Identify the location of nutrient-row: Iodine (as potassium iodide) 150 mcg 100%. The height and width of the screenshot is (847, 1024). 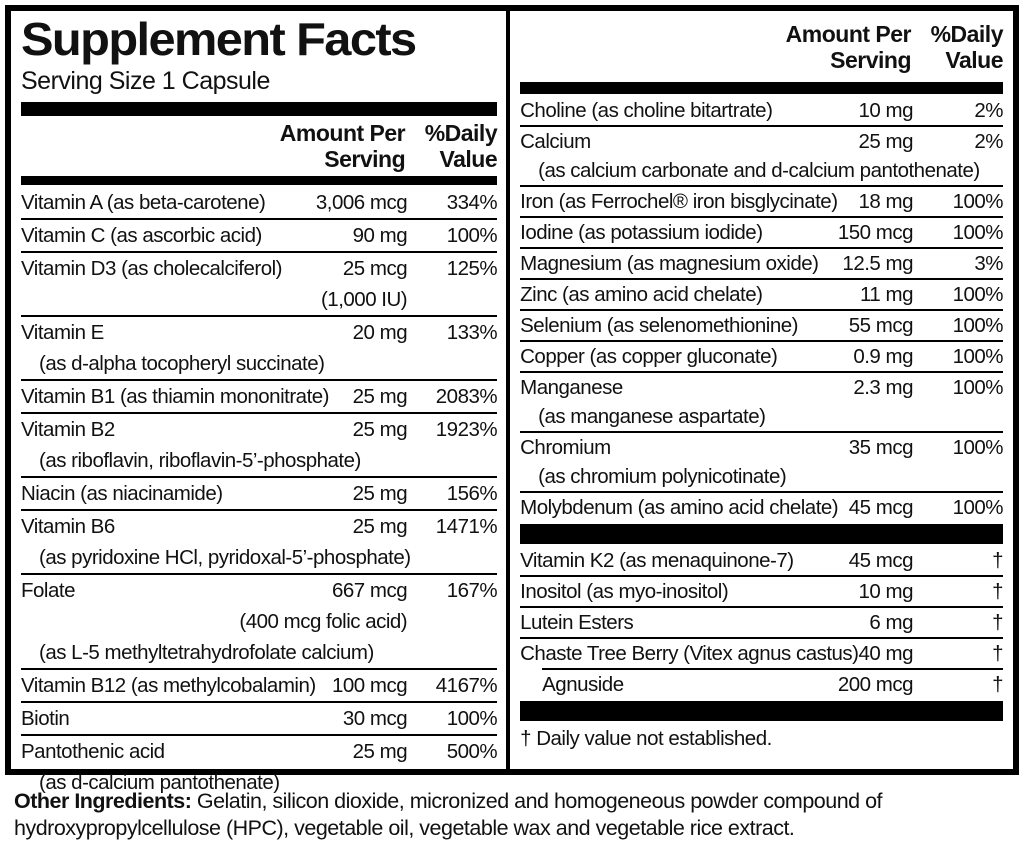
(762, 231).